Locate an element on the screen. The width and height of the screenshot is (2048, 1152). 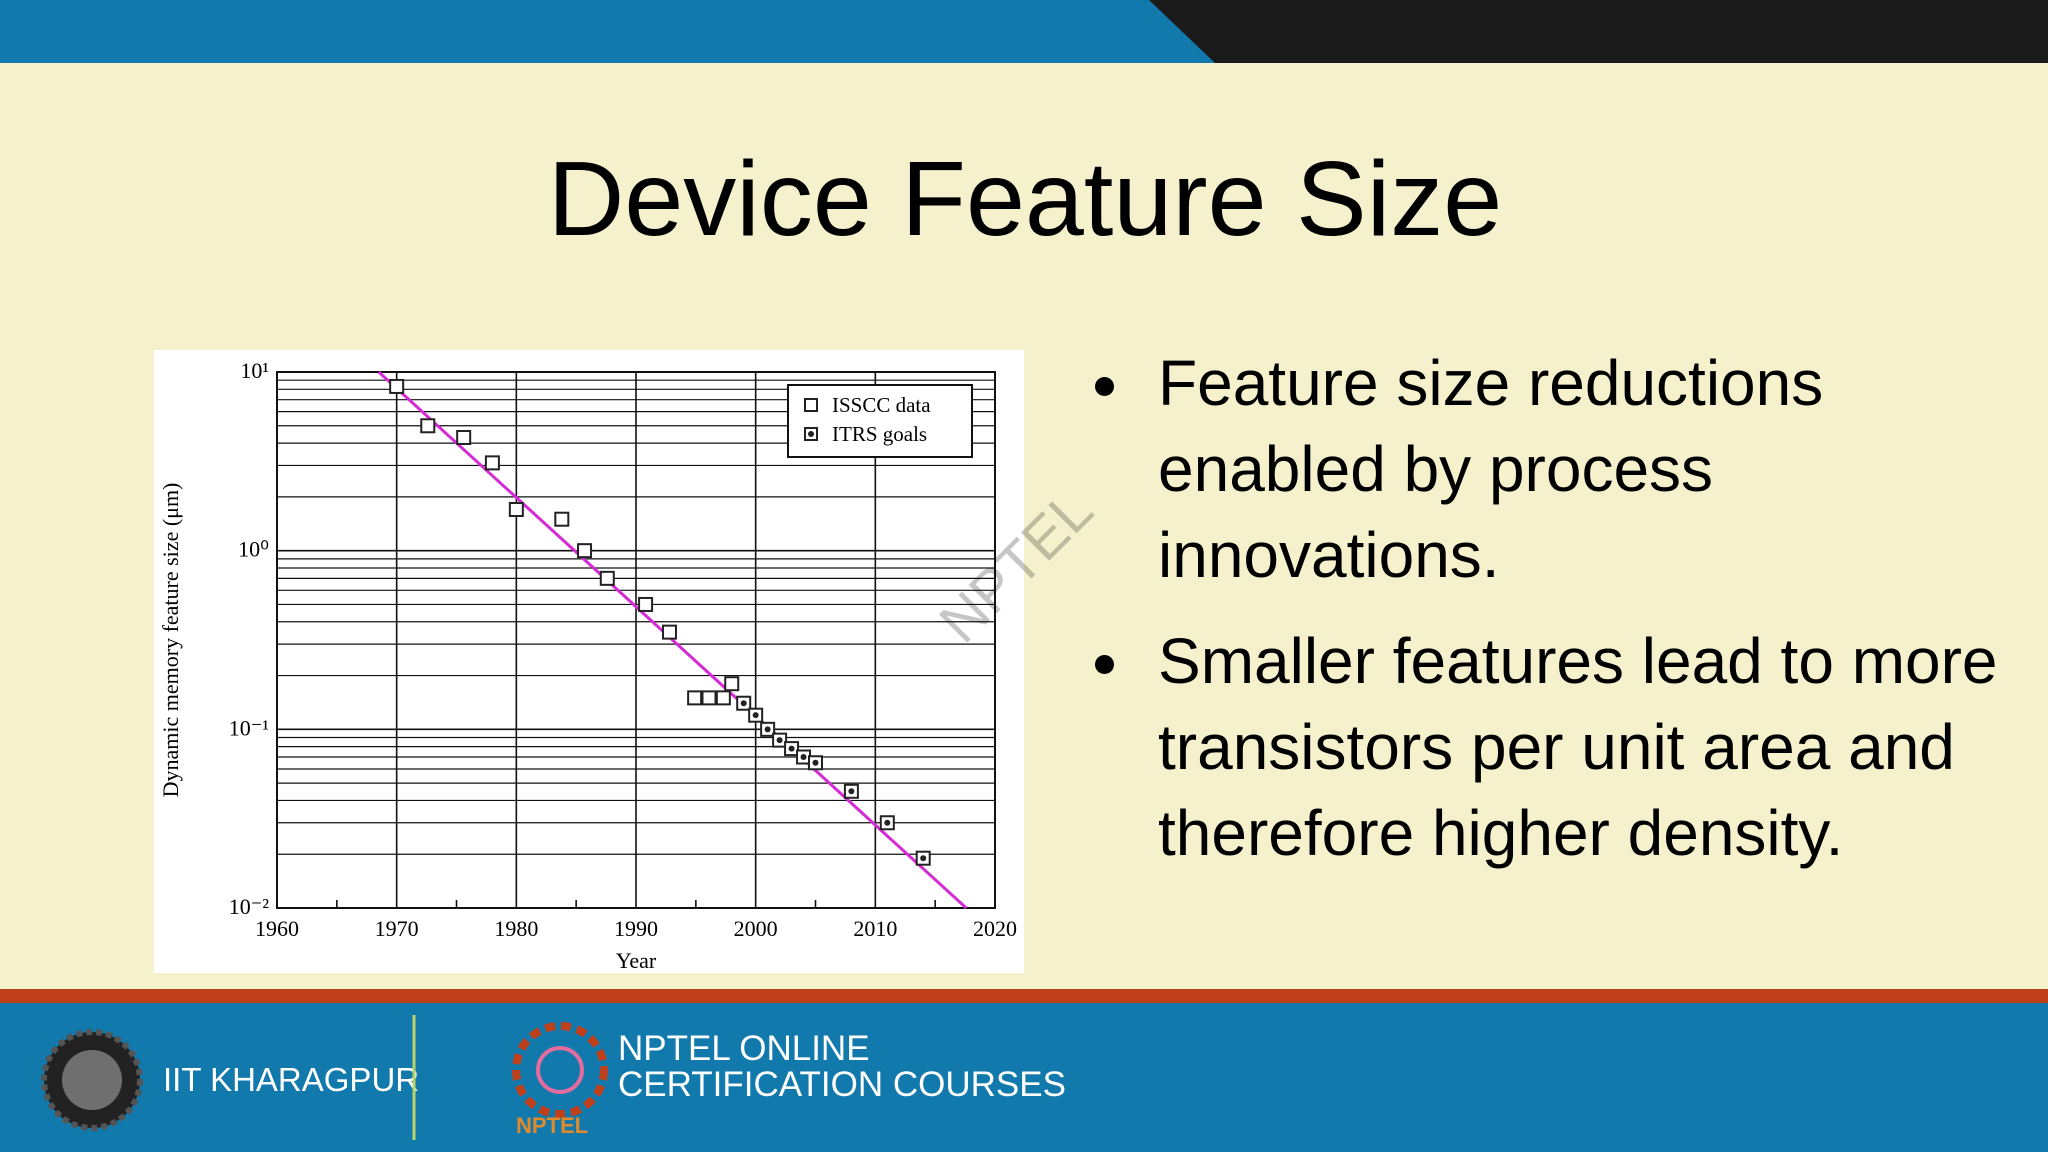
x-tick-label: 2010 is located at coordinates (875, 928).